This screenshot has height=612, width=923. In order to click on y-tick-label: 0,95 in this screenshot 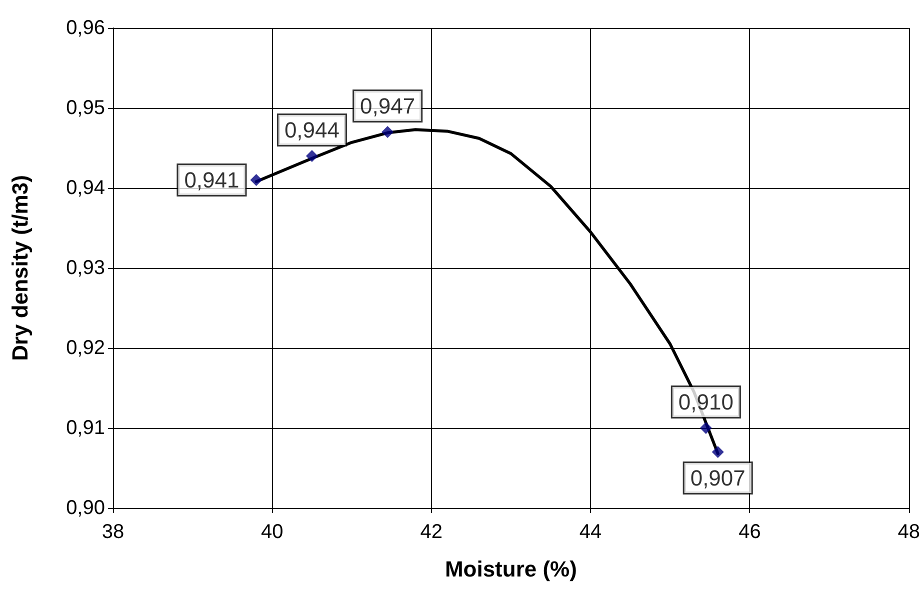, I will do `click(85, 108)`.